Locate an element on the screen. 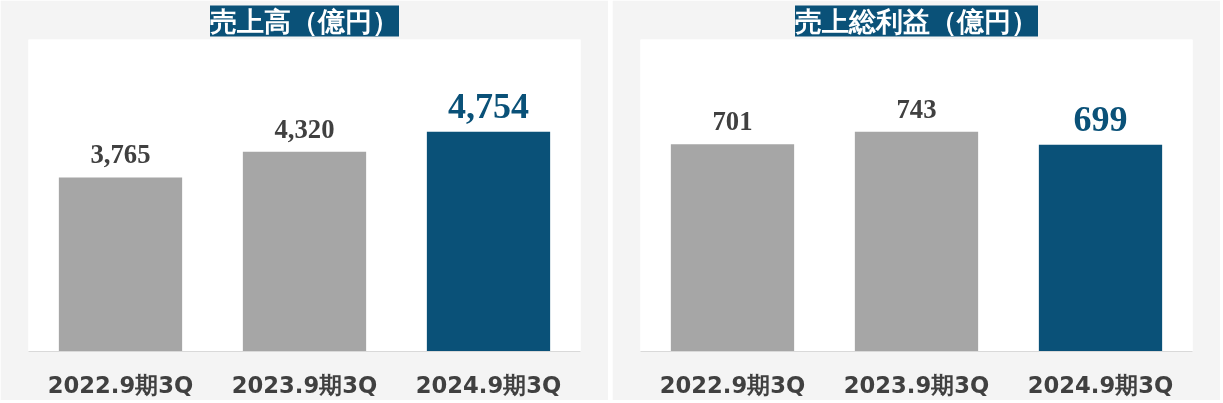 The width and height of the screenshot is (1223, 403). data-label: 4,320 is located at coordinates (304, 128).